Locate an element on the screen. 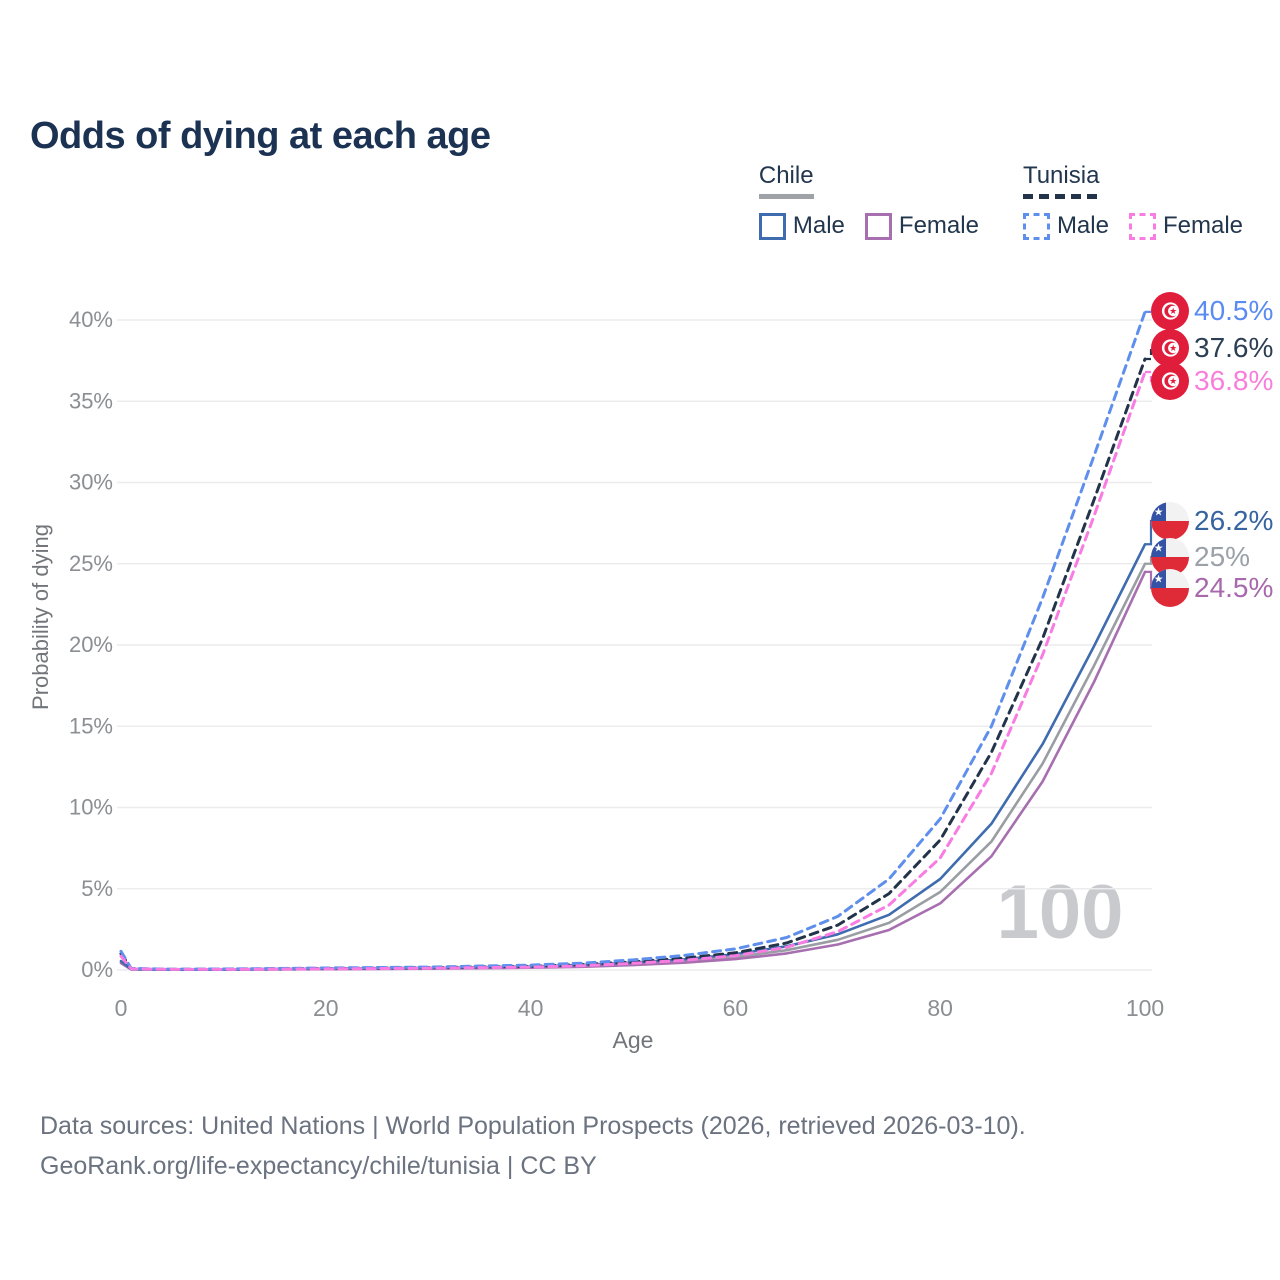  legend-country-chile-label: Chile is located at coordinates (786, 175).